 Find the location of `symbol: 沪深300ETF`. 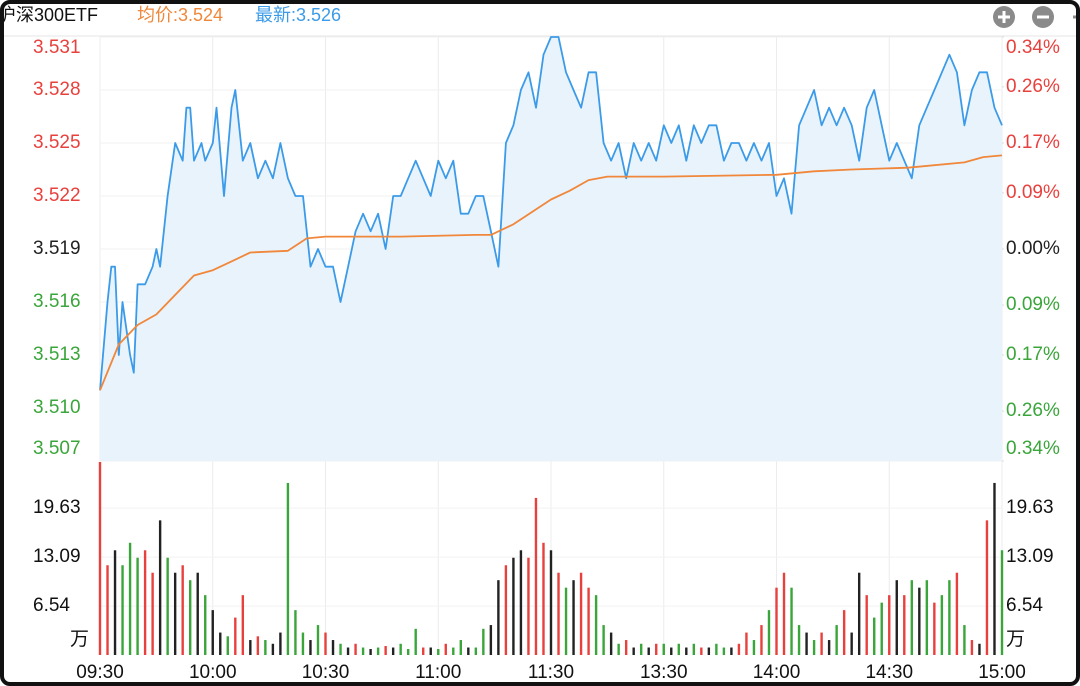

symbol: 沪深300ETF is located at coordinates (49, 15).